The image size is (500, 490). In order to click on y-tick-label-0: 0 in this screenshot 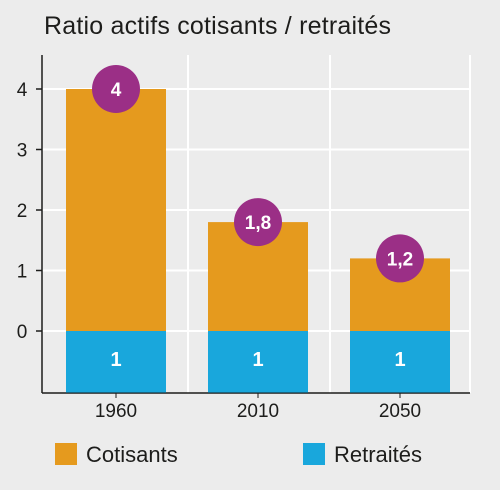, I will do `click(22, 332)`.